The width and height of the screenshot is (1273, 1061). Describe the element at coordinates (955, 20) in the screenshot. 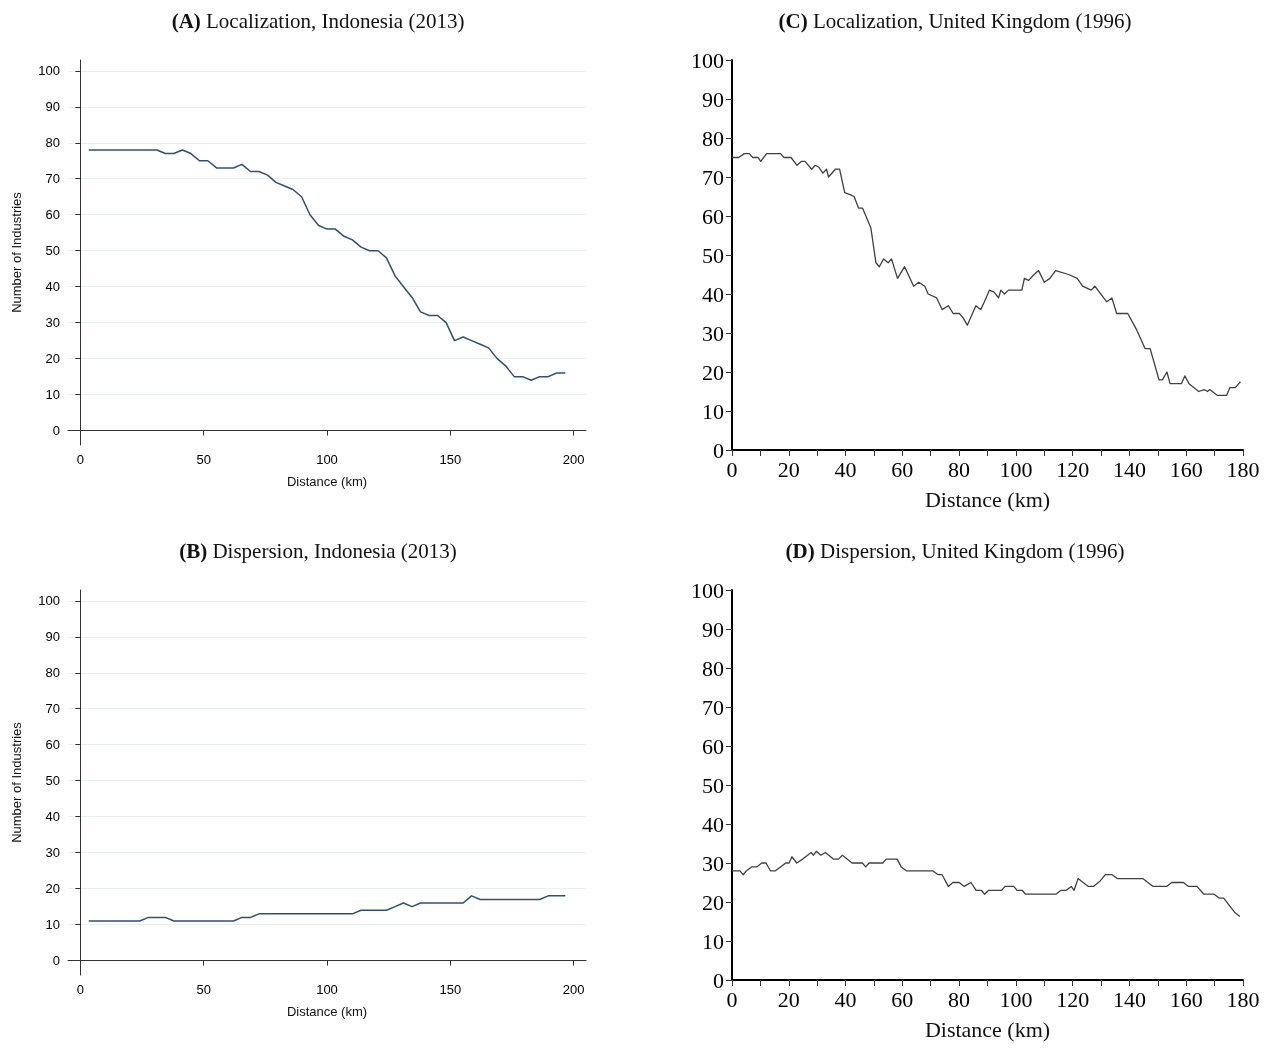

I see `chart-title: (C) Localization, United Kingdom (1996)` at that location.